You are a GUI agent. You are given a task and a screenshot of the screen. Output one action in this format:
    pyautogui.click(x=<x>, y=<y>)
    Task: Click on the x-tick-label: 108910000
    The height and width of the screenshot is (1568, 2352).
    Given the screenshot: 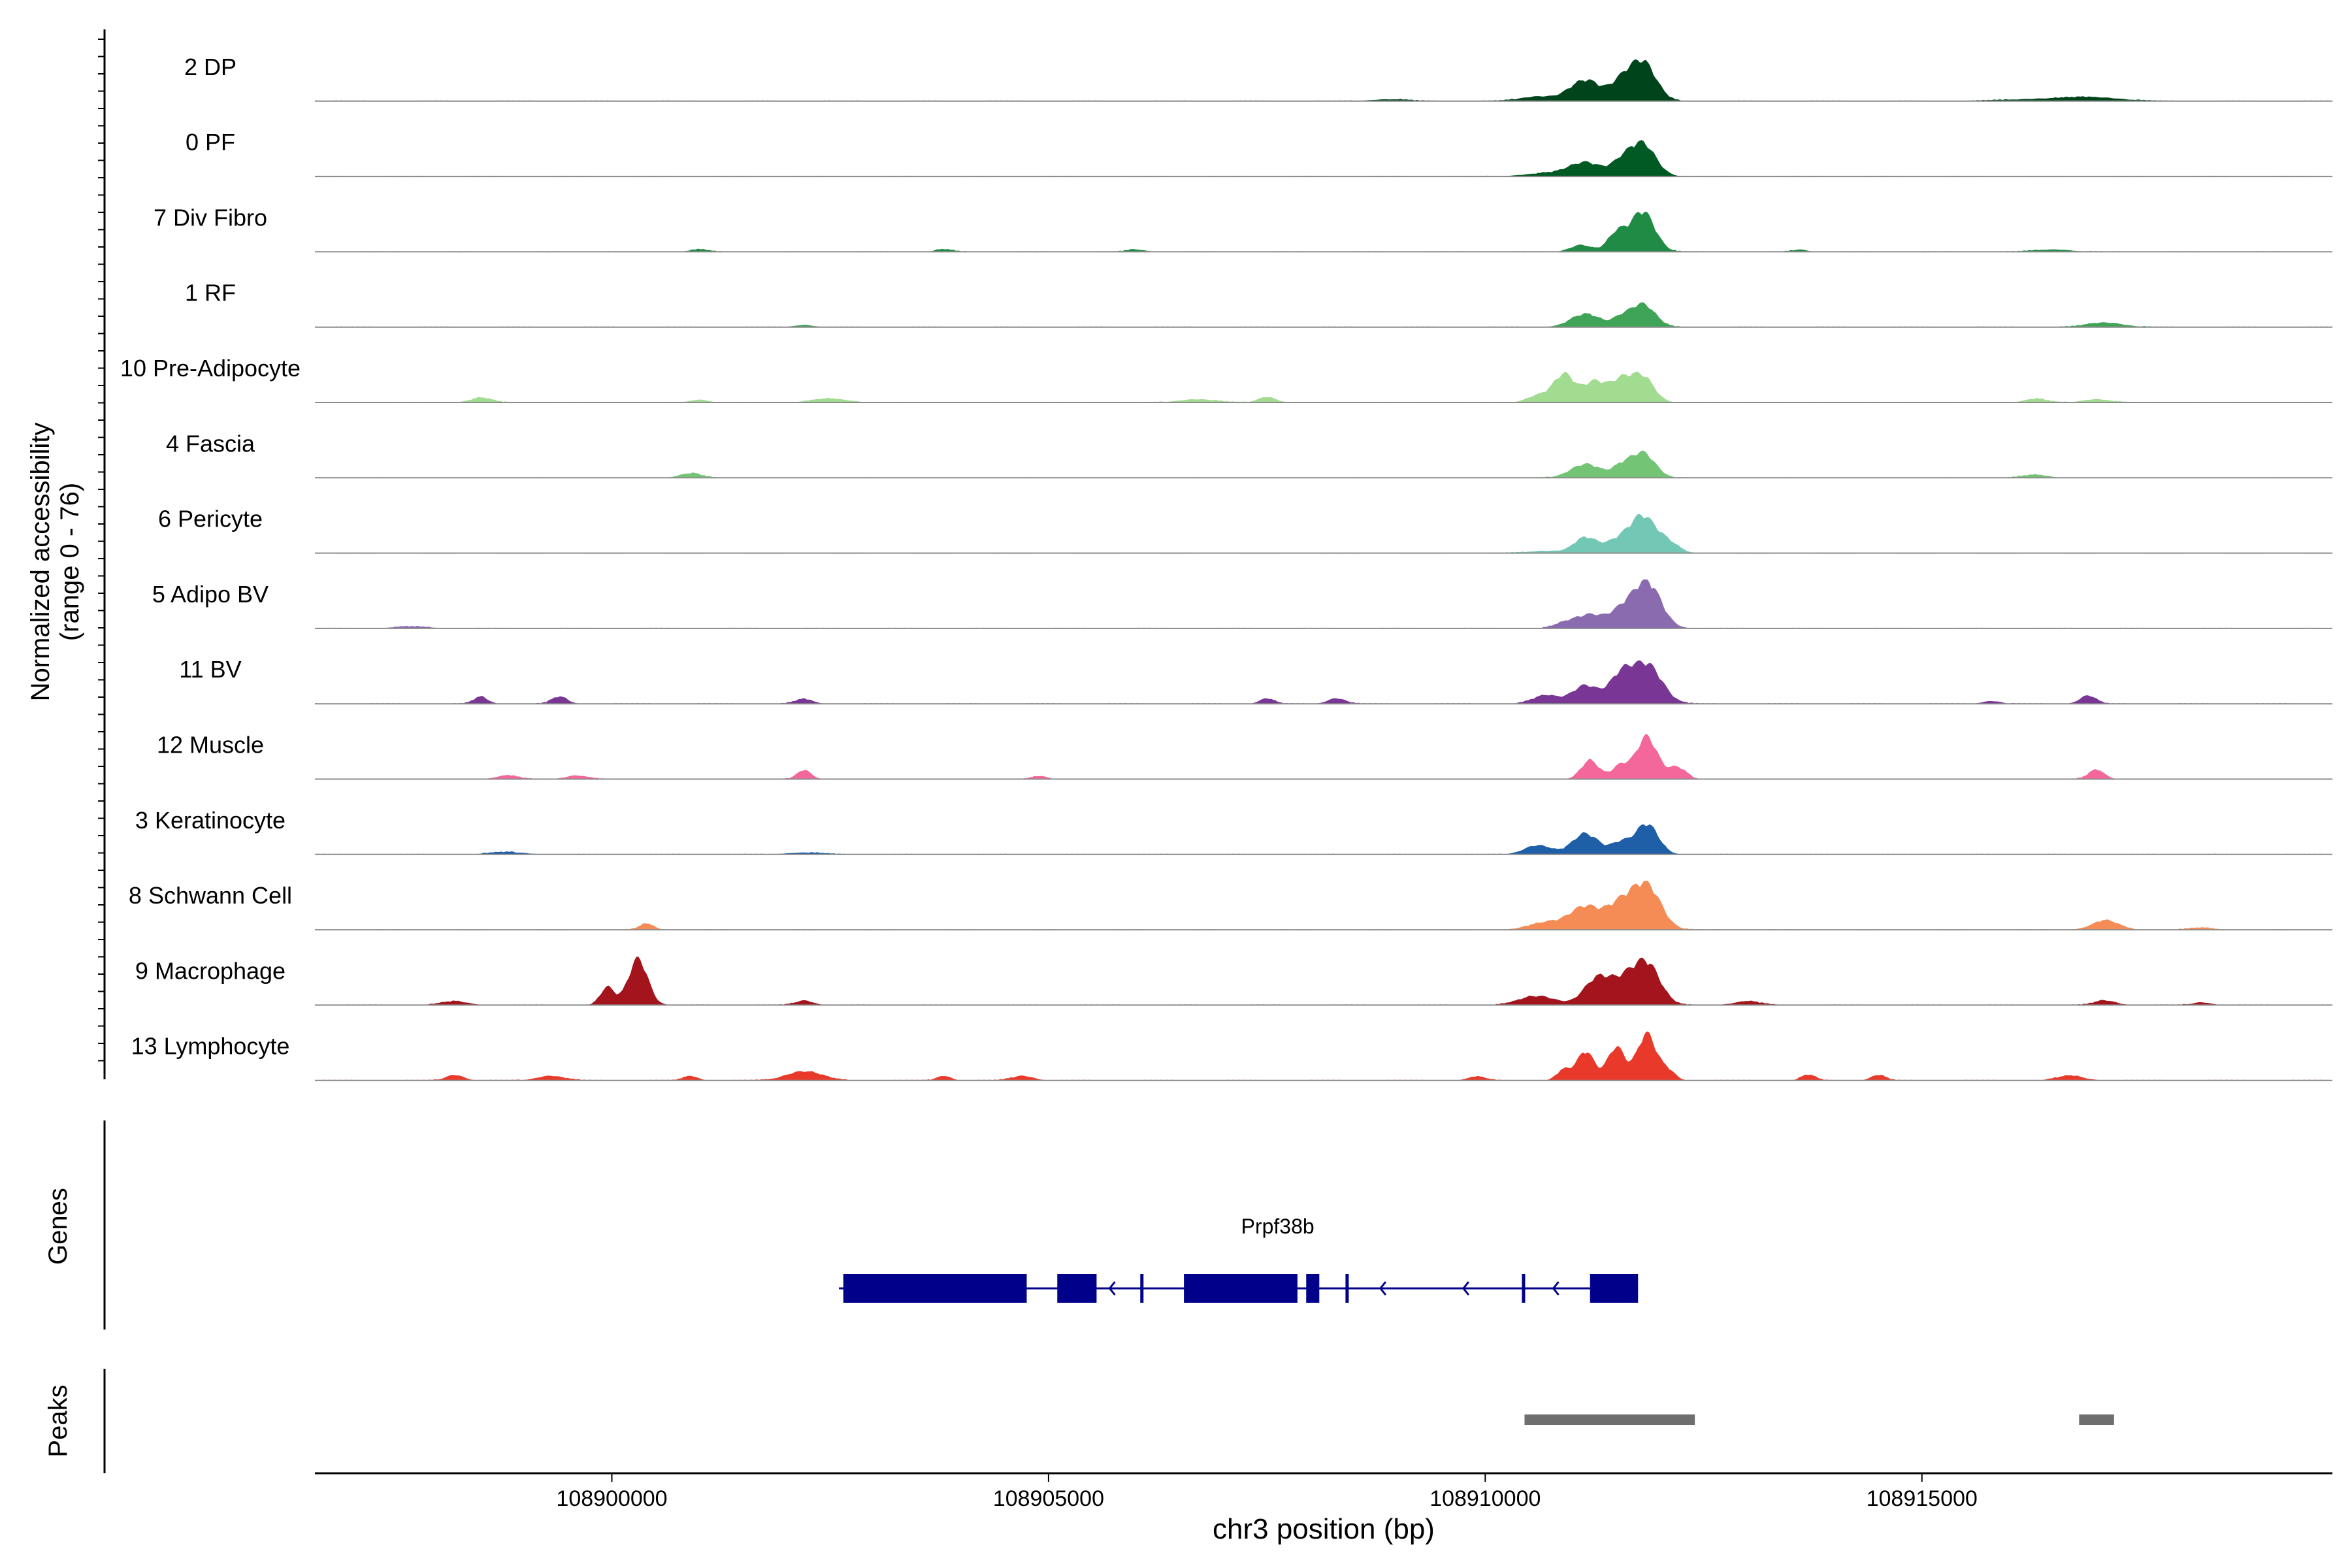 What is the action you would take?
    pyautogui.click(x=1485, y=1498)
    